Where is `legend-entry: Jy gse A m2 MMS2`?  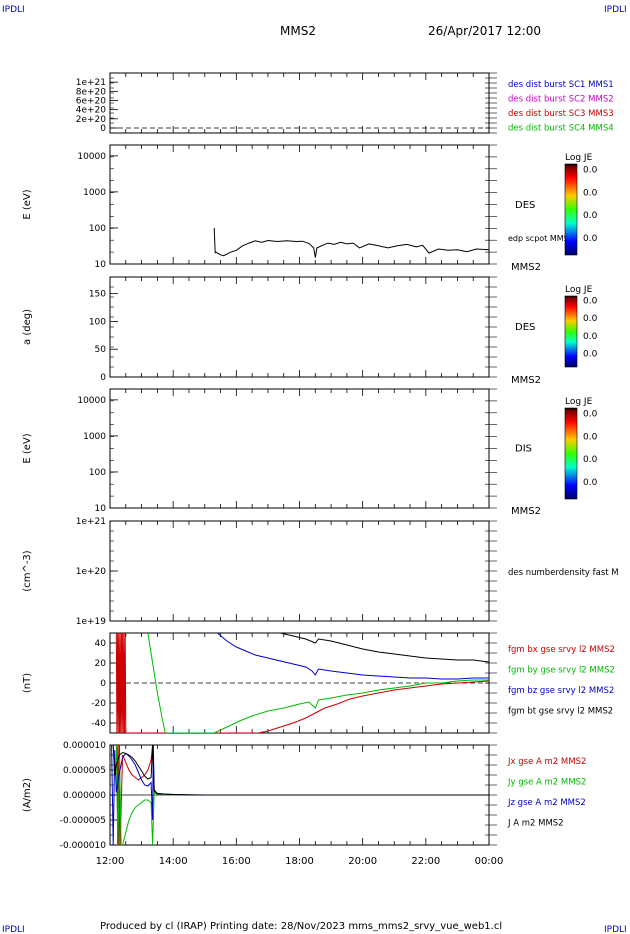 legend-entry: Jy gse A m2 MMS2 is located at coordinates (546, 783).